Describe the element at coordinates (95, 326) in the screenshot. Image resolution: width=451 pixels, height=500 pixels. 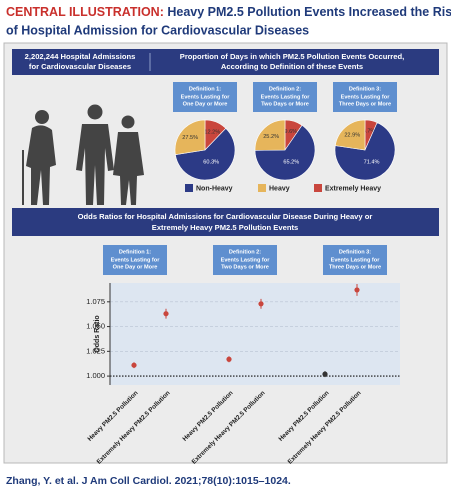
I see `y-tick-label: 1.050` at that location.